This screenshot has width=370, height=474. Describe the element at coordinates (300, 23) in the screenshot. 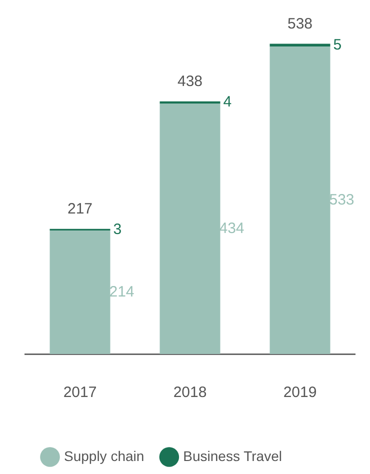

I see `total-label: 538` at that location.